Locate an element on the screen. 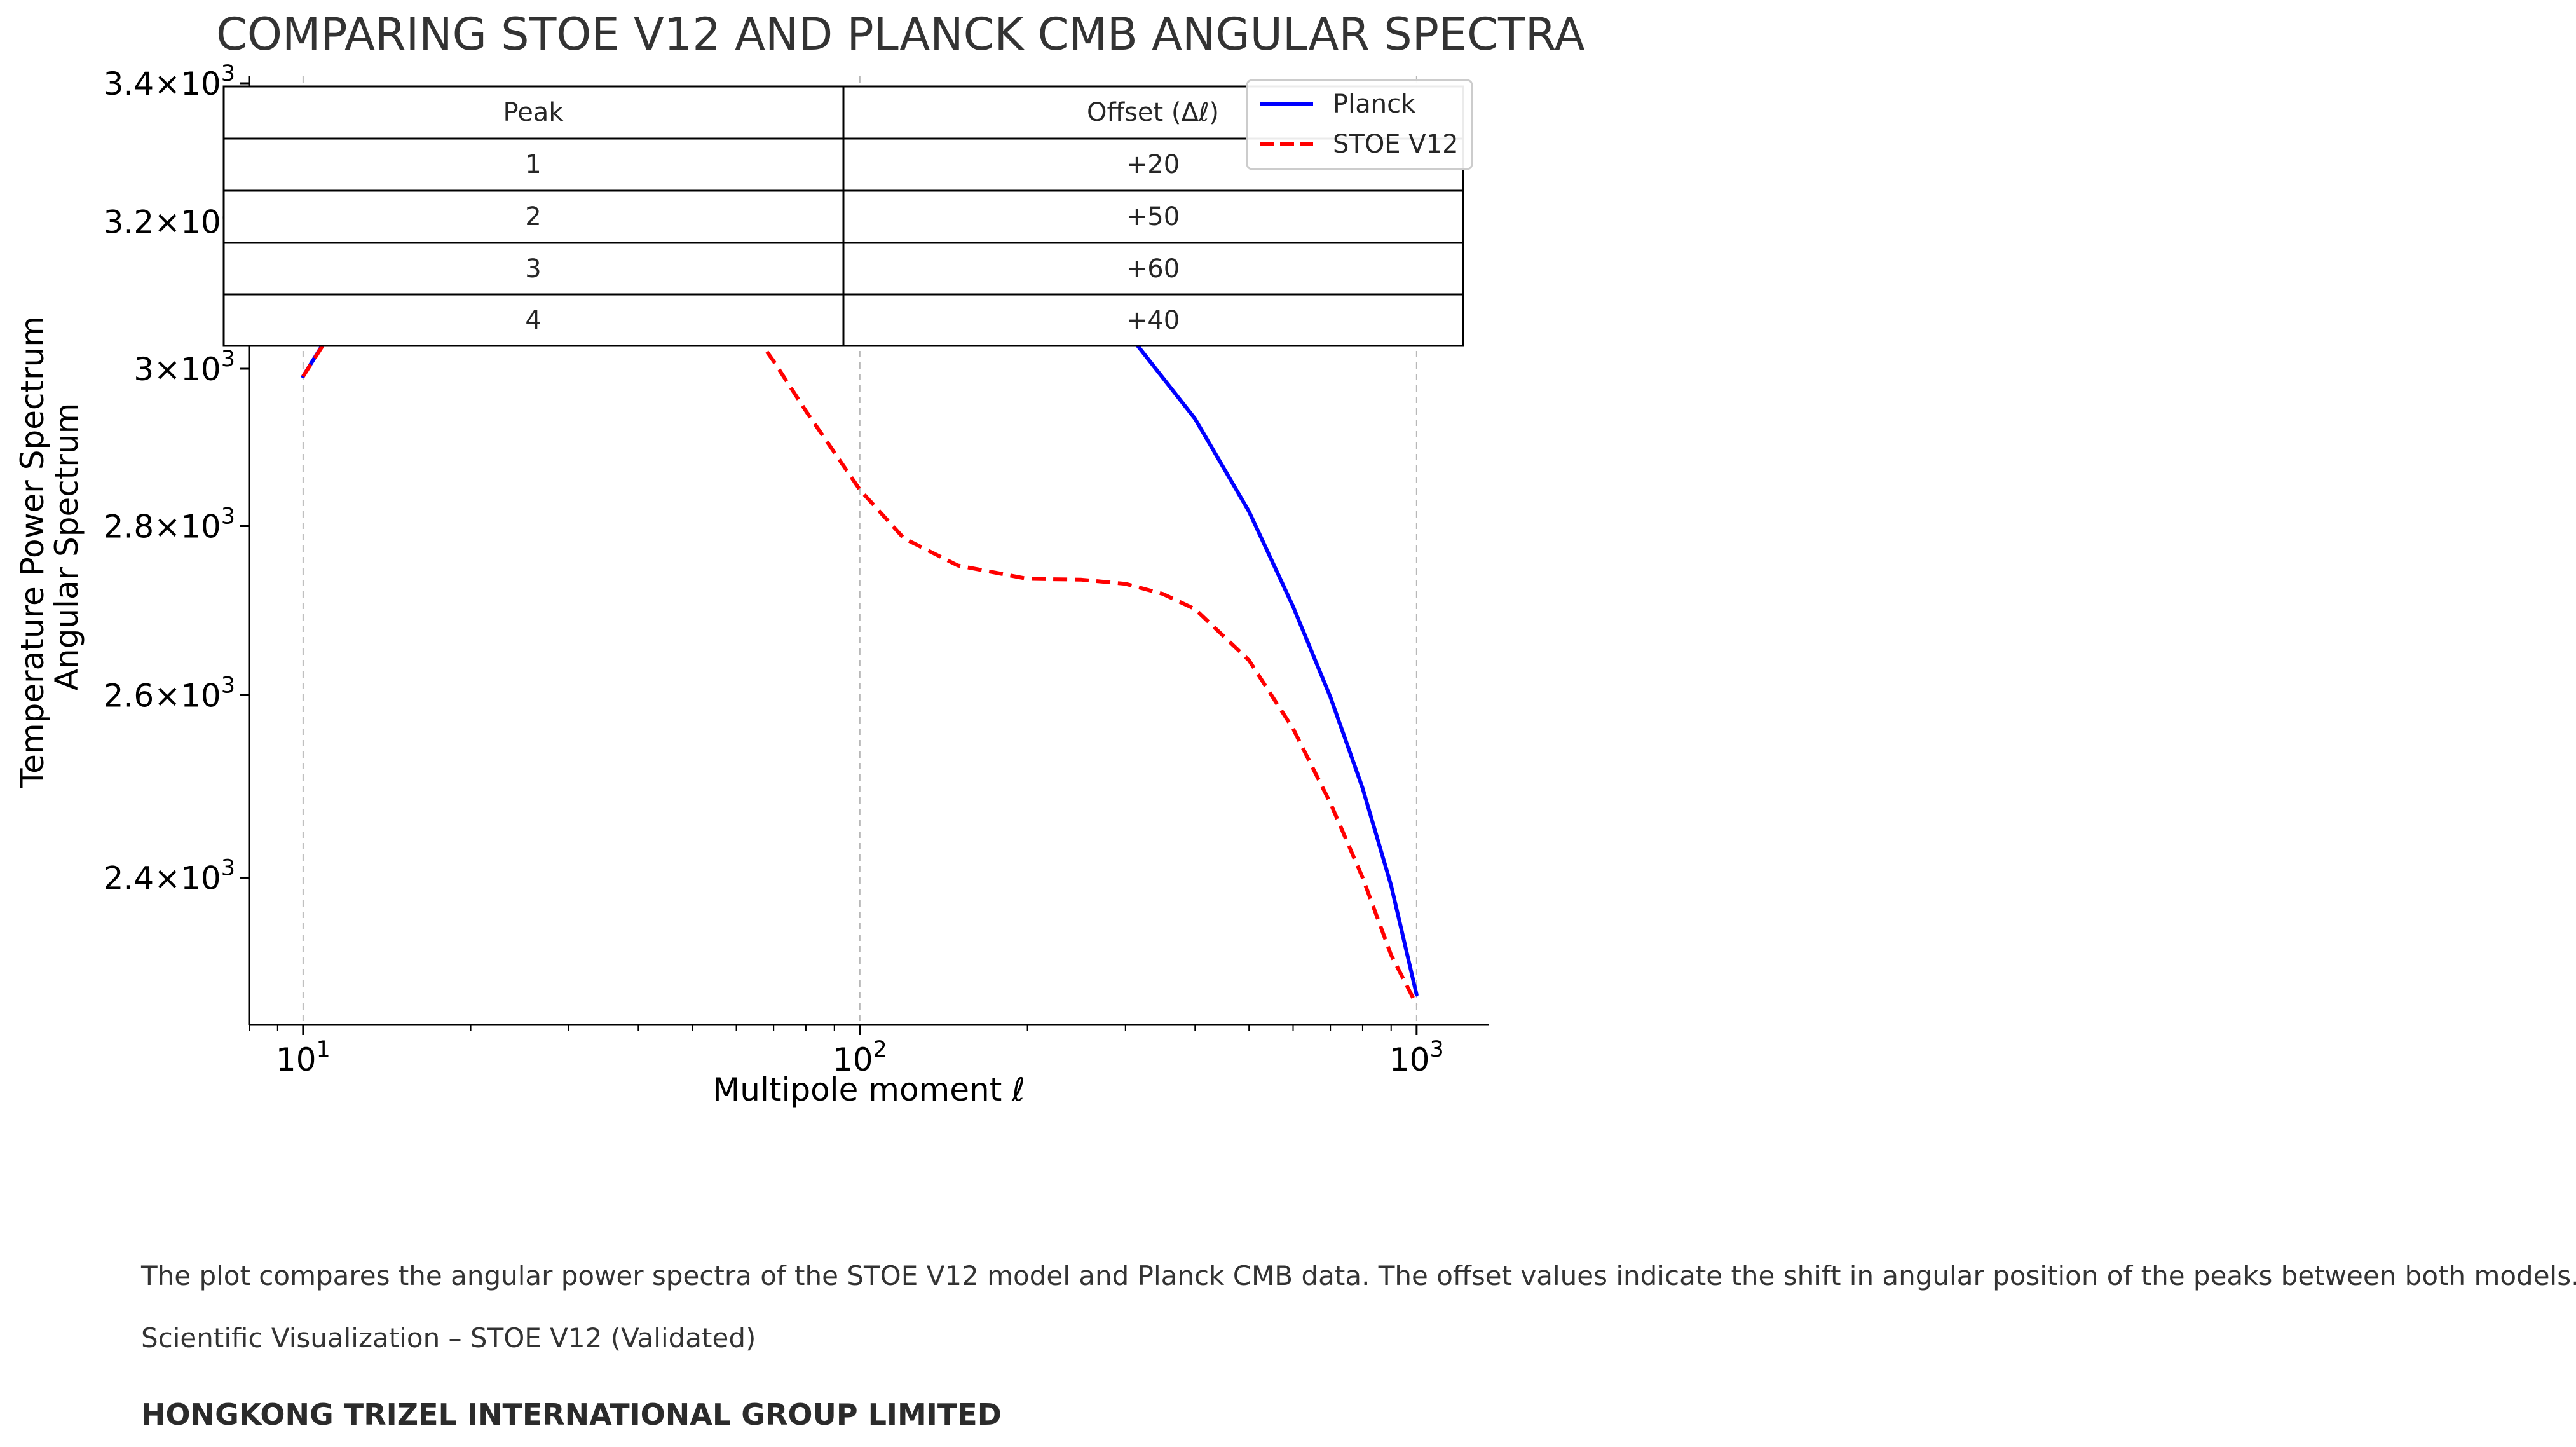 The image size is (2576, 1447). table-cell-offset: +40 is located at coordinates (1153, 320).